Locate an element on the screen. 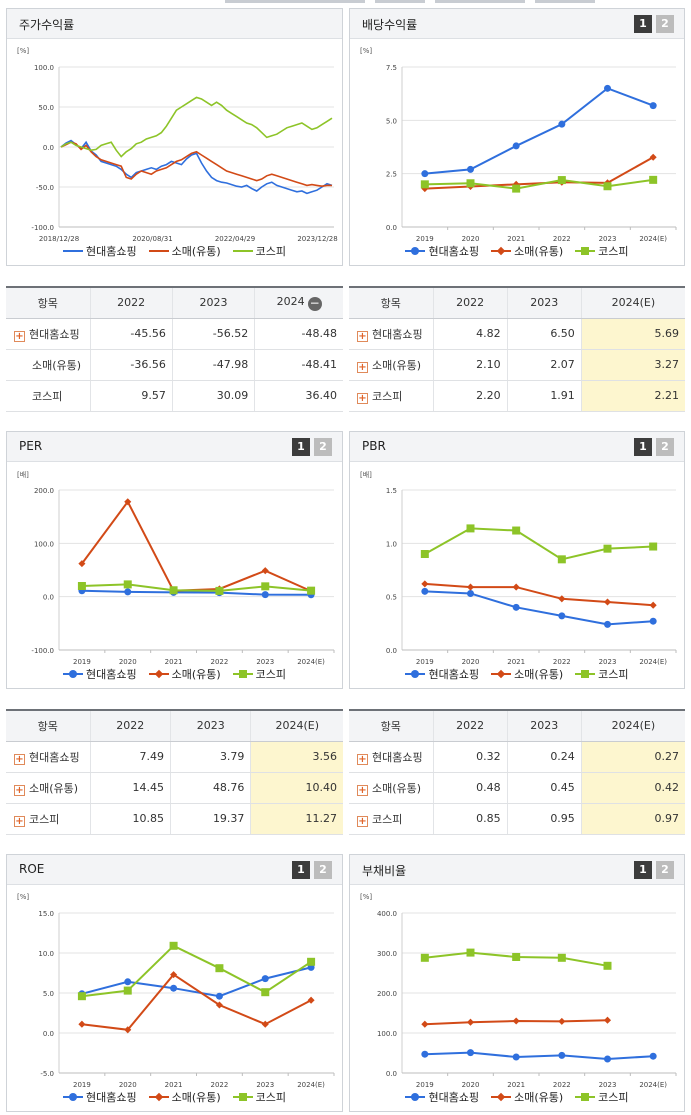 Image resolution: width=691 pixels, height=1115 pixels. stock-row-label: 코스피 is located at coordinates (47, 396).